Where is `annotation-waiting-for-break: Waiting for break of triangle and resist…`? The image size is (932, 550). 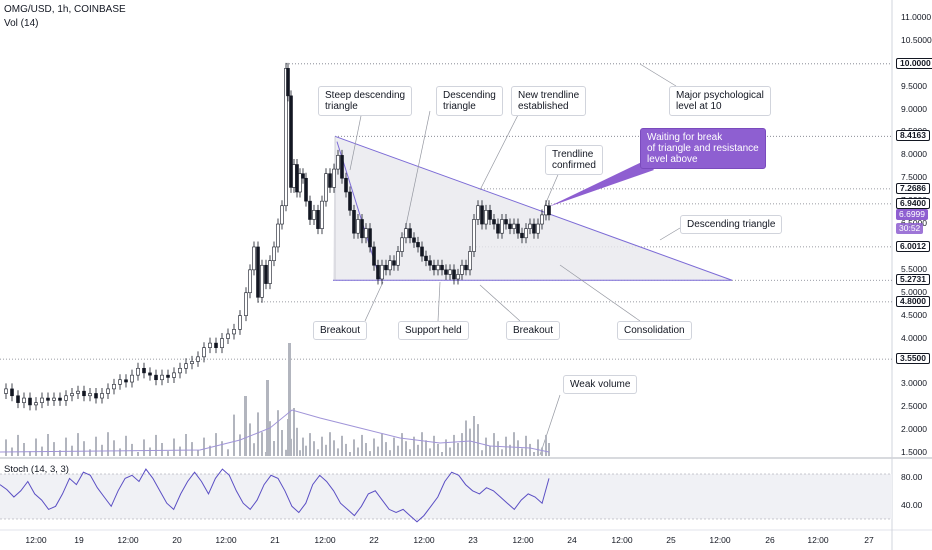 annotation-waiting-for-break: Waiting for break of triangle and resist… is located at coordinates (703, 148).